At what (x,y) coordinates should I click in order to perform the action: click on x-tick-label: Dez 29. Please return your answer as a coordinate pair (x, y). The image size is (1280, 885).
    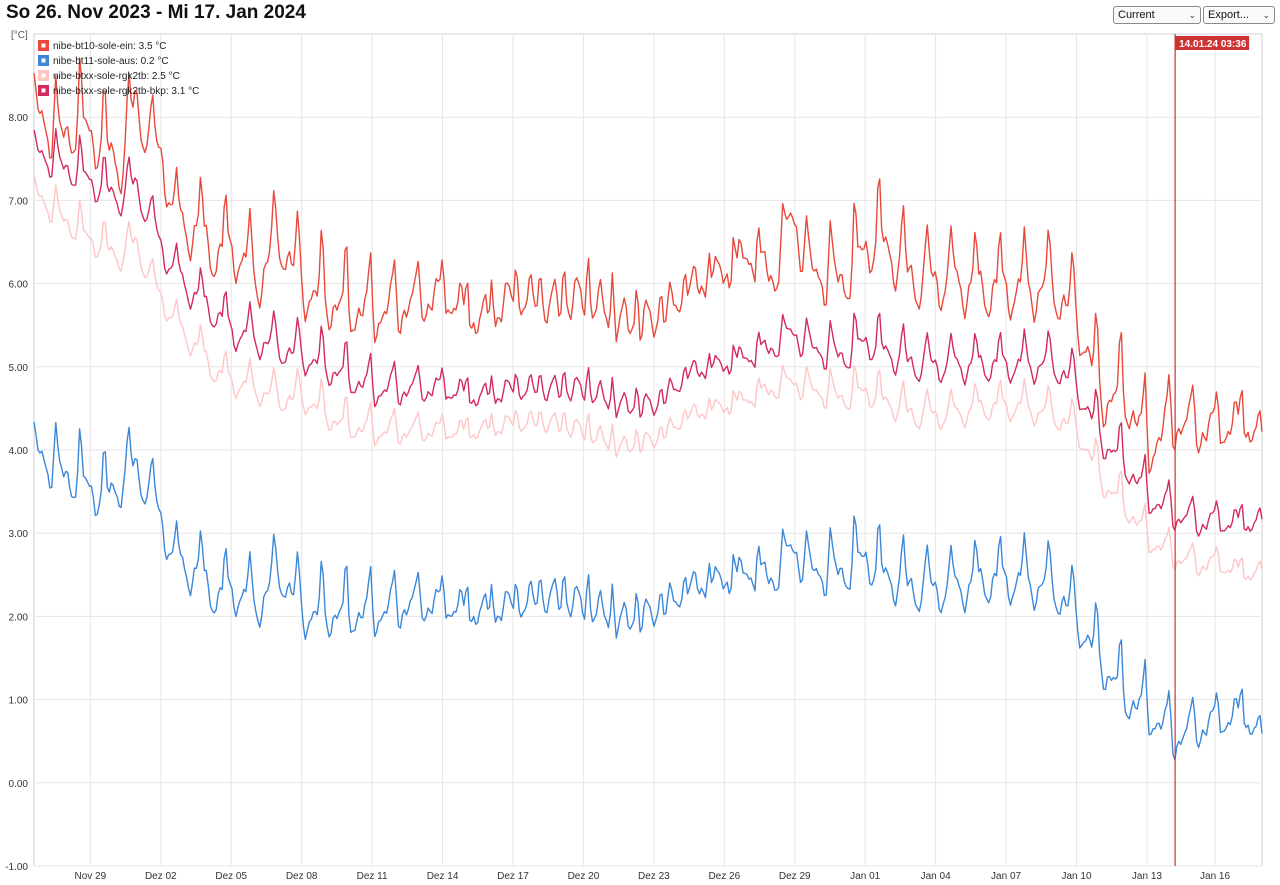
    Looking at the image, I should click on (795, 876).